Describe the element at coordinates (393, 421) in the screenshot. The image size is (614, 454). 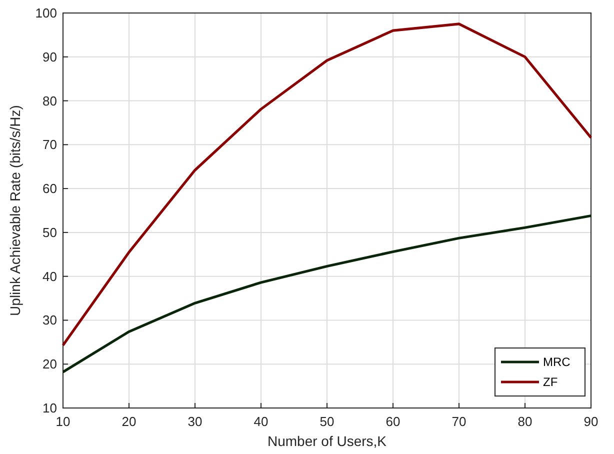
I see `x-tick-label: 60` at that location.